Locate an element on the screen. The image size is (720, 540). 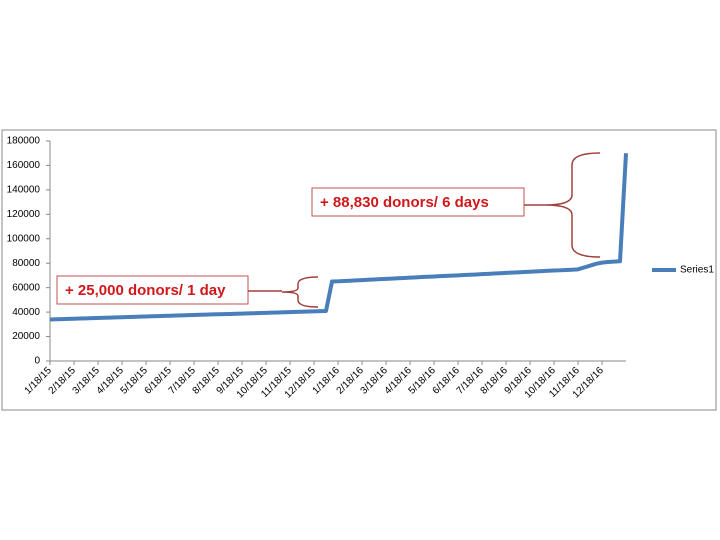
y-tick-label: 80000 is located at coordinates (26, 263).